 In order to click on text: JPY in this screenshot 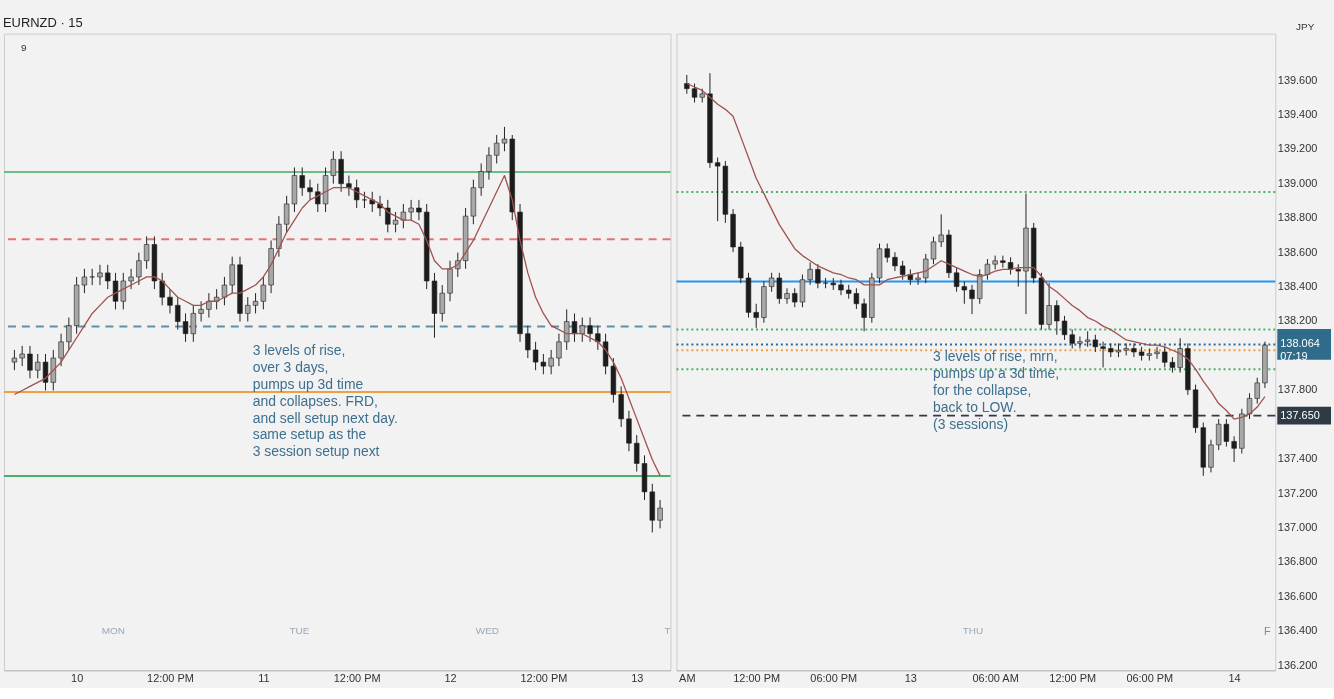, I will do `click(1305, 26)`.